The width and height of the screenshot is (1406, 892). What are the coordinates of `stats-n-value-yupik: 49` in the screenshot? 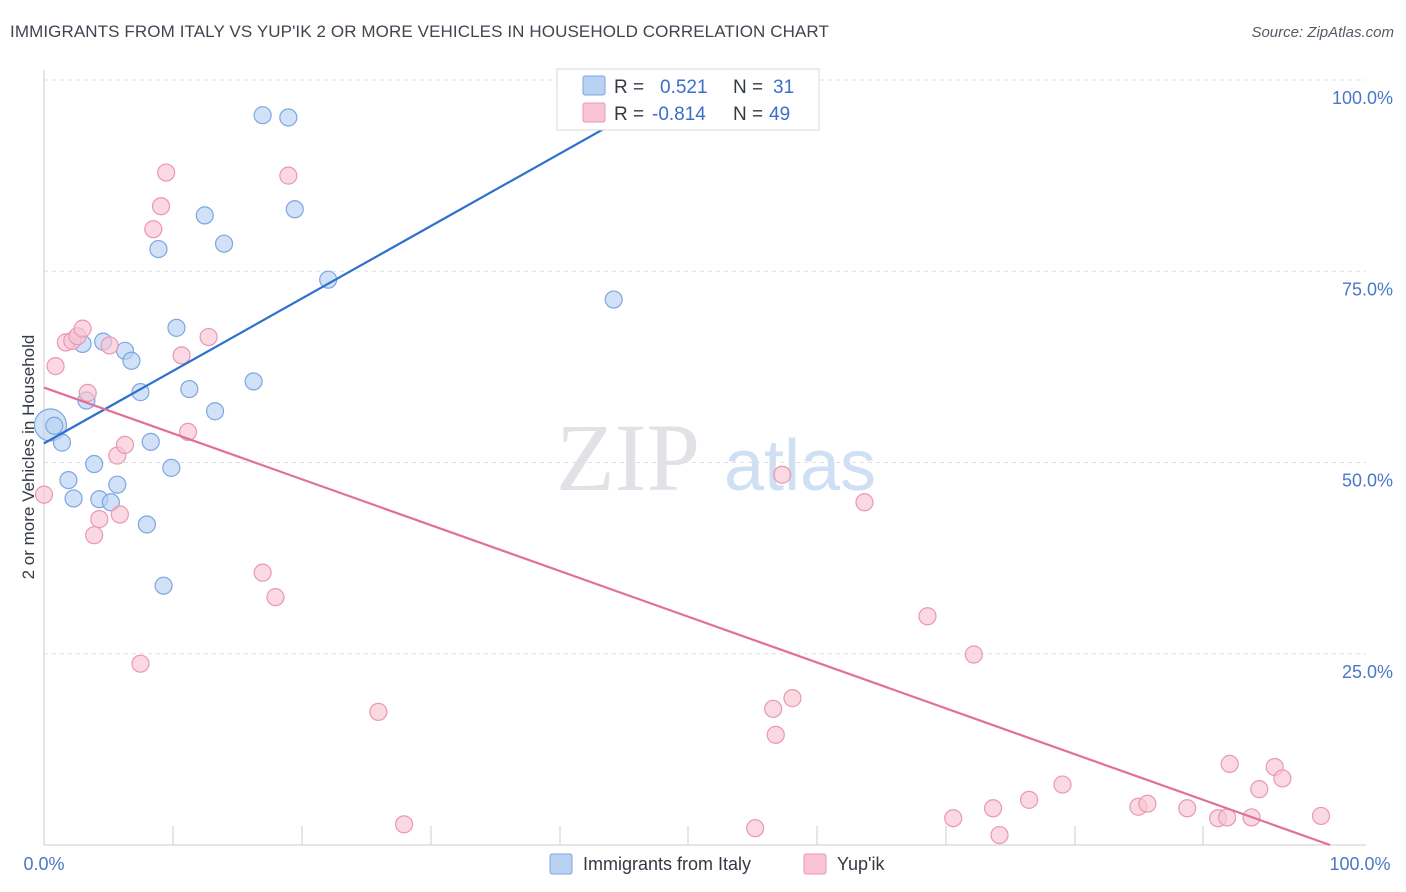 It's located at (779, 114).